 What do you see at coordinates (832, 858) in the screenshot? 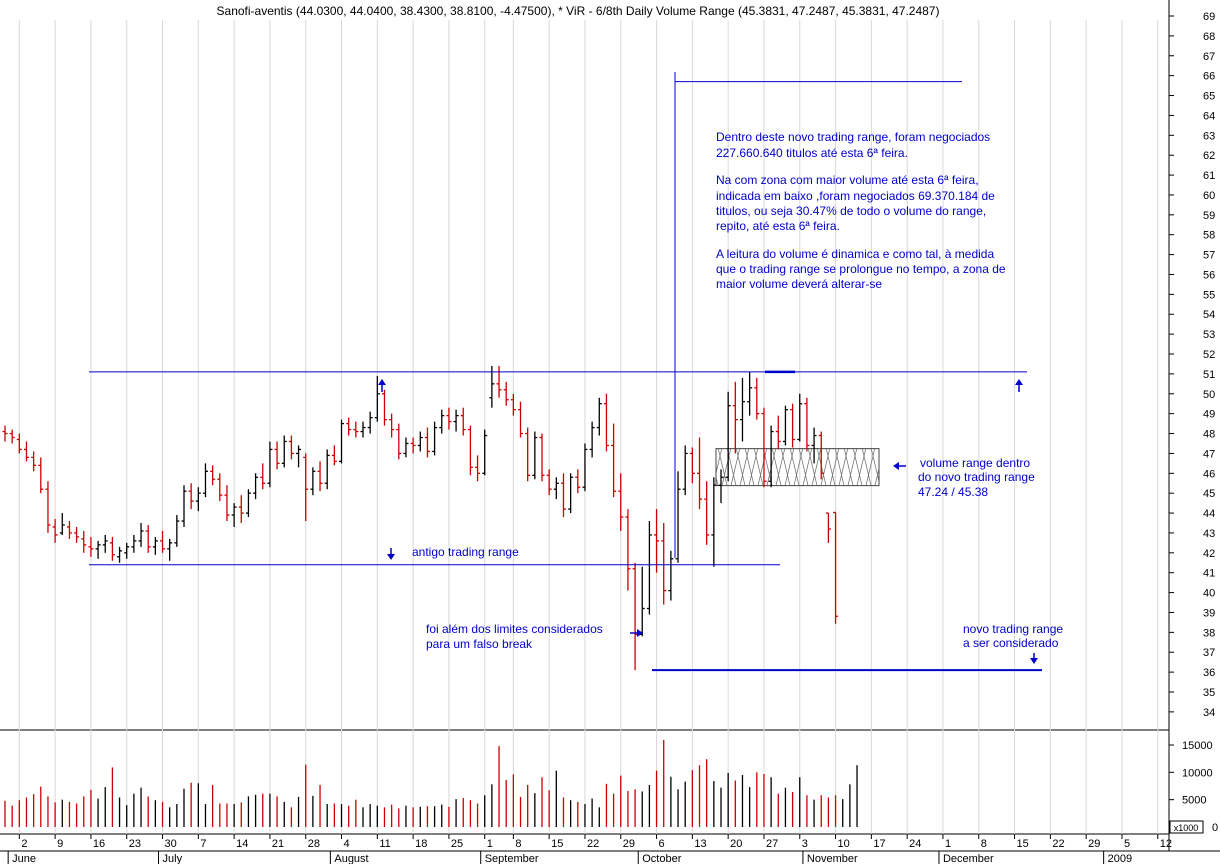
I see `month-label: November` at bounding box center [832, 858].